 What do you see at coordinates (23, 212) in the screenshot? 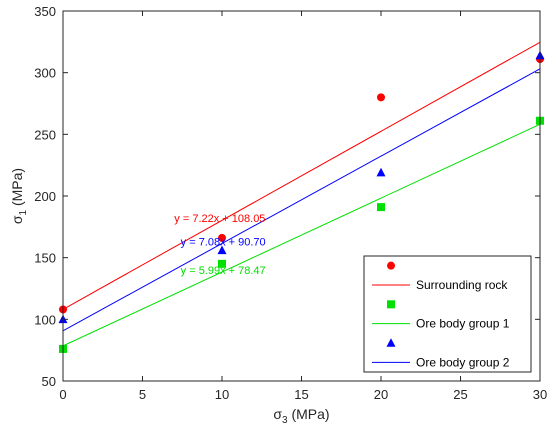
I see `y-axis-label-subscript: 1` at bounding box center [23, 212].